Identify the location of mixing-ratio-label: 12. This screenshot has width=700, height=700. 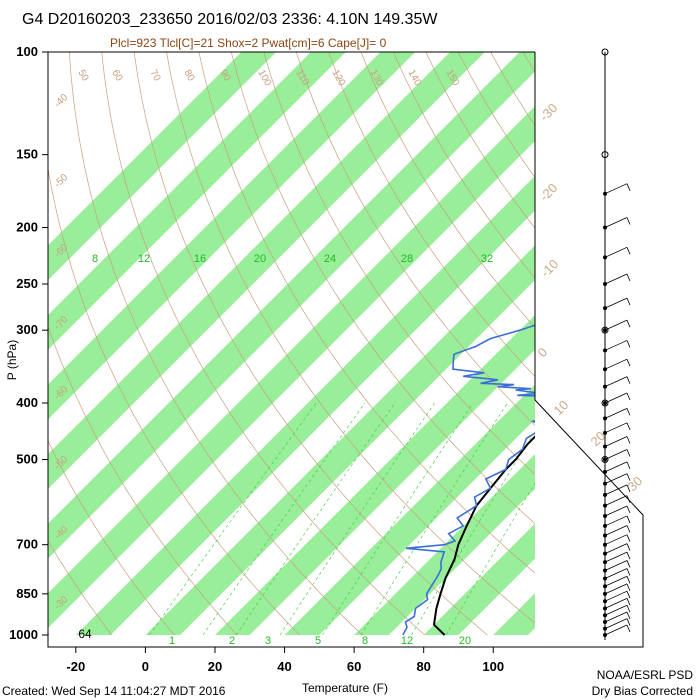
(407, 641).